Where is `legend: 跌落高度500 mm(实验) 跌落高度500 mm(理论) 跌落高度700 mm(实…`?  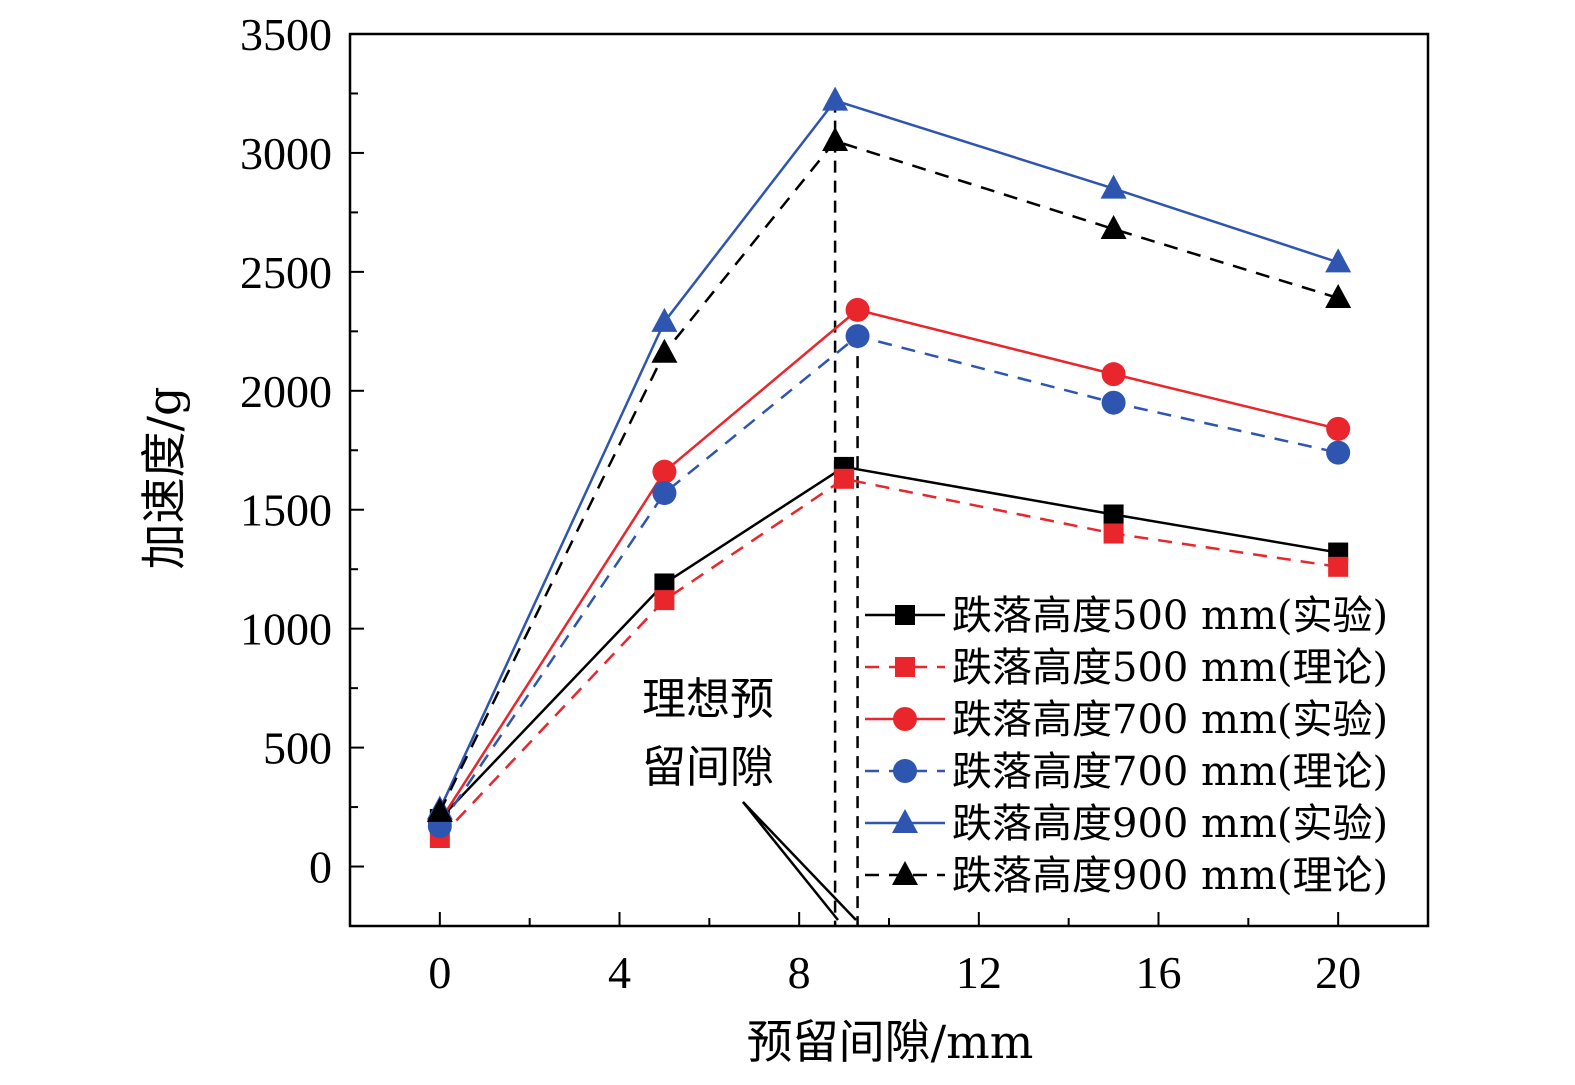 legend: 跌落高度500 mm(实验) 跌落高度500 mm(理论) 跌落高度700 mm(实… is located at coordinates (1126, 746).